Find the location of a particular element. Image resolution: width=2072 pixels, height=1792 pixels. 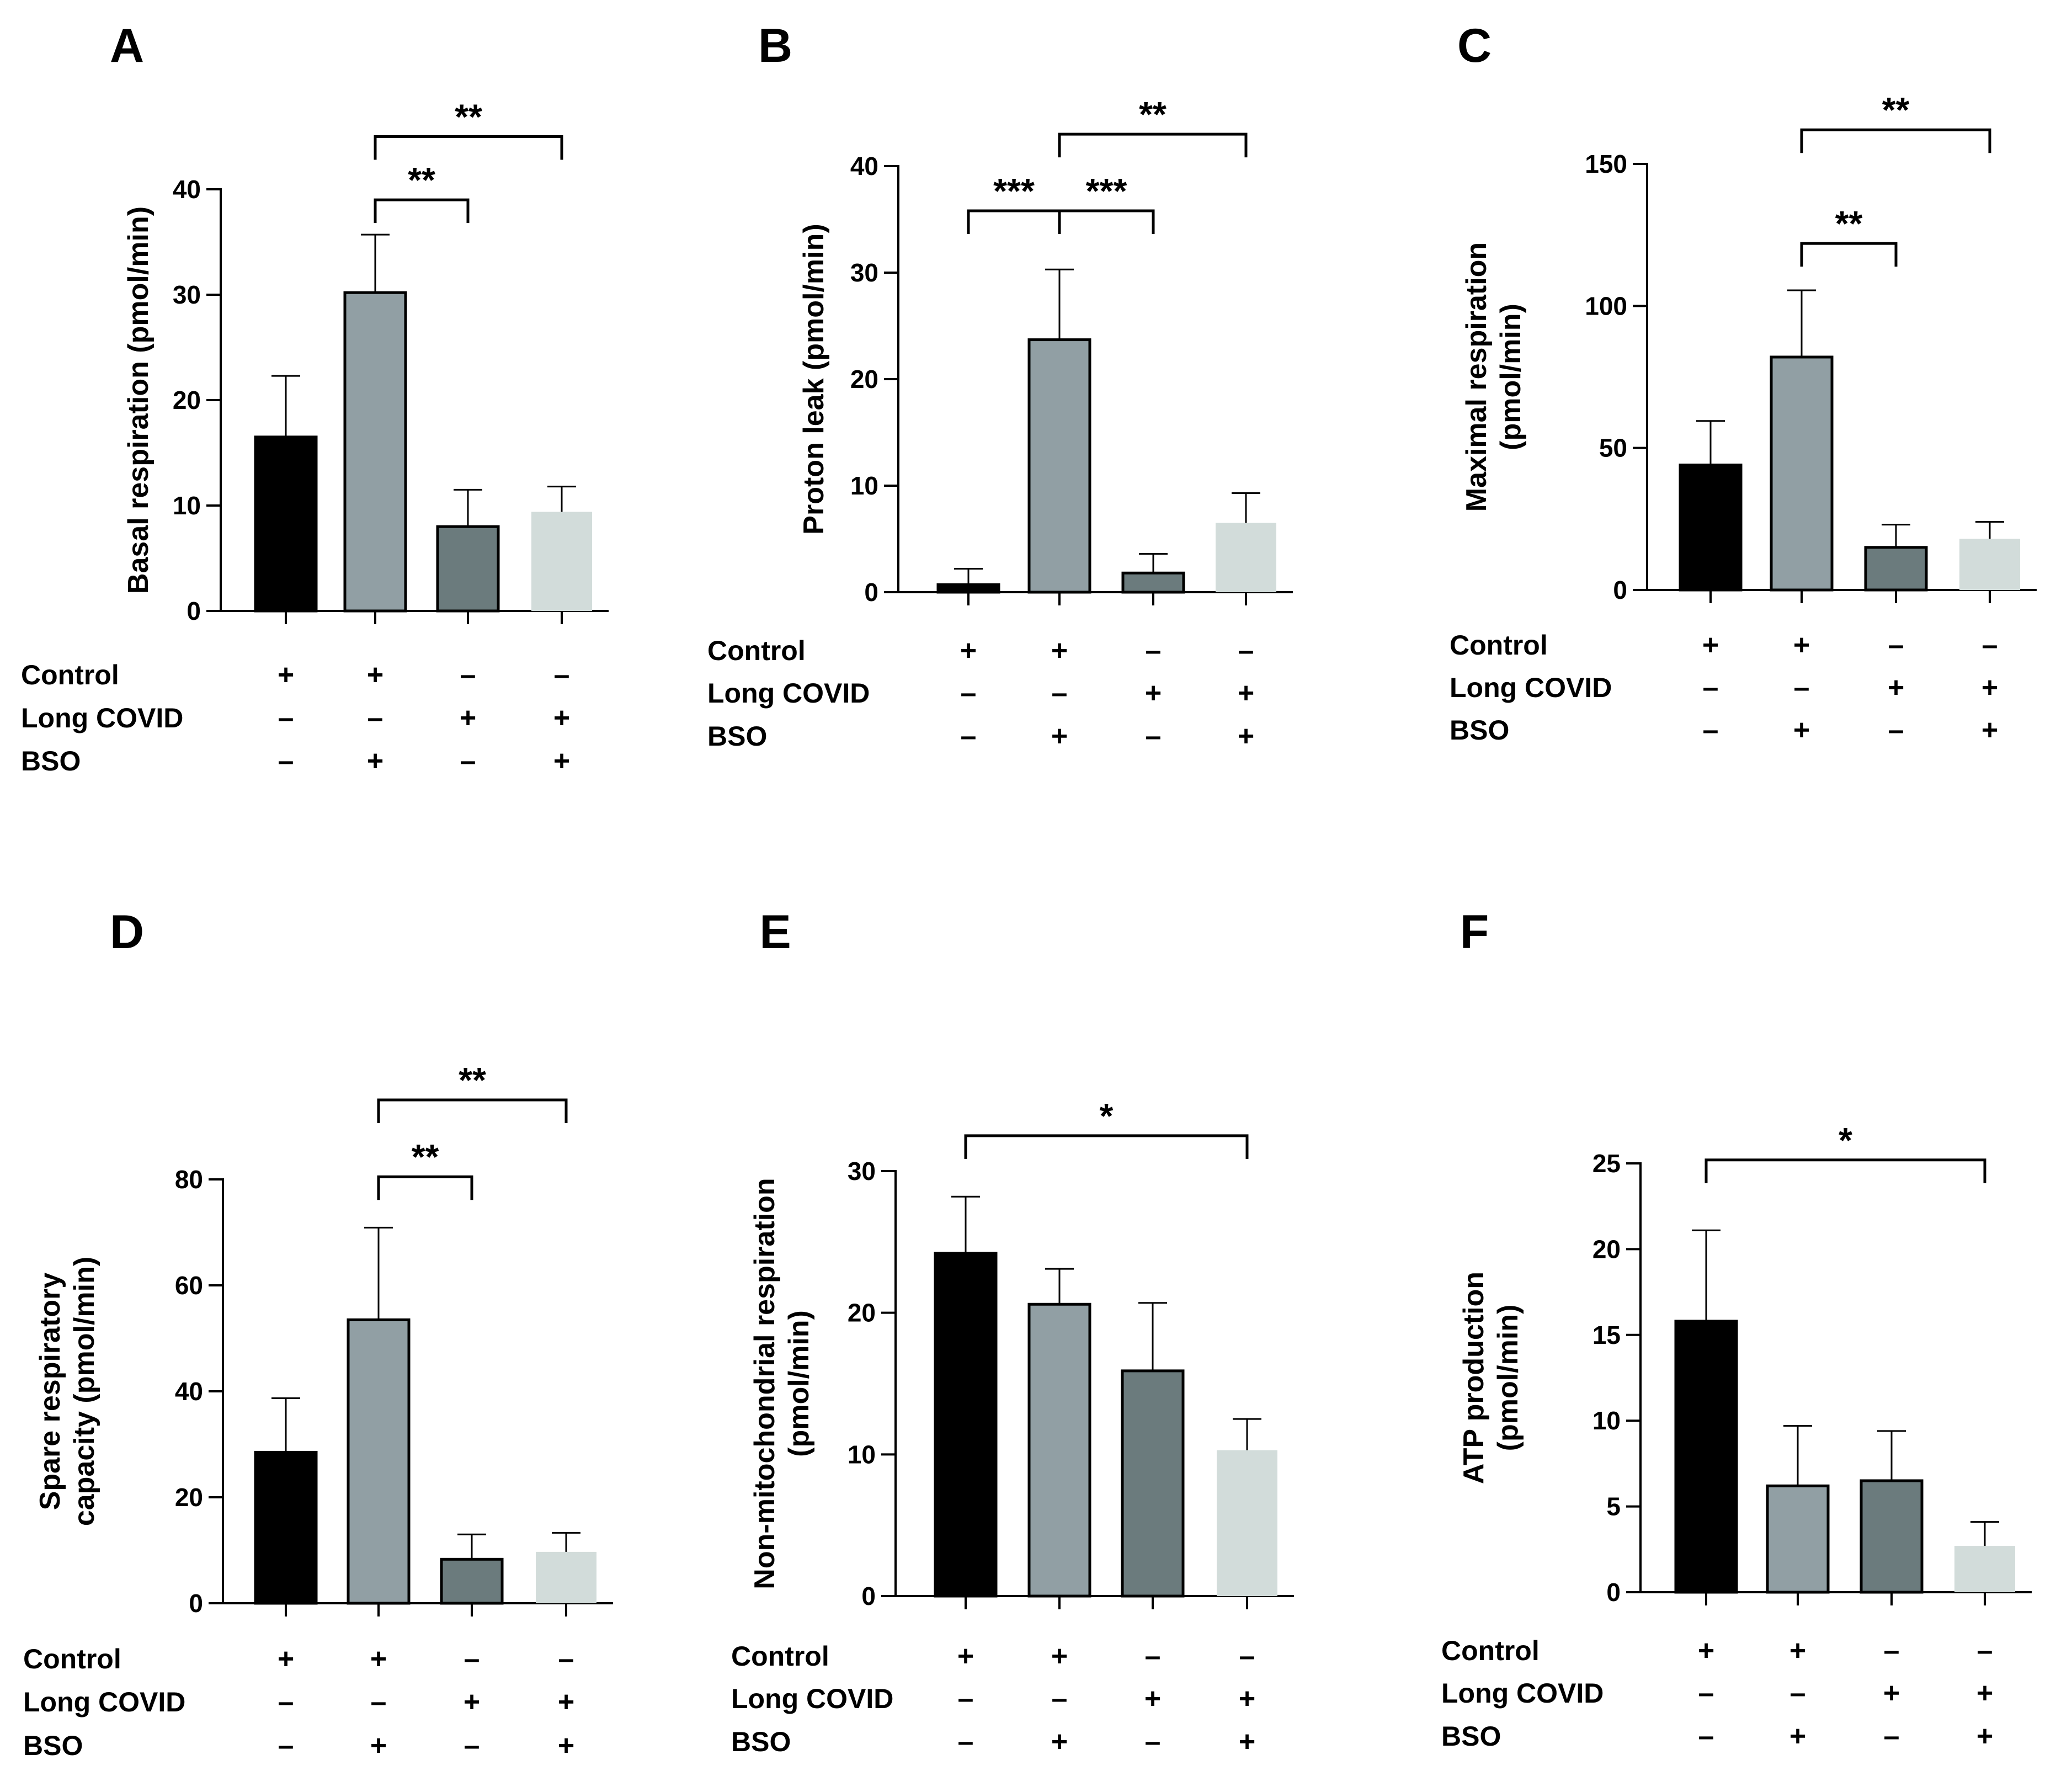

panel-letter: F is located at coordinates (1474, 932).